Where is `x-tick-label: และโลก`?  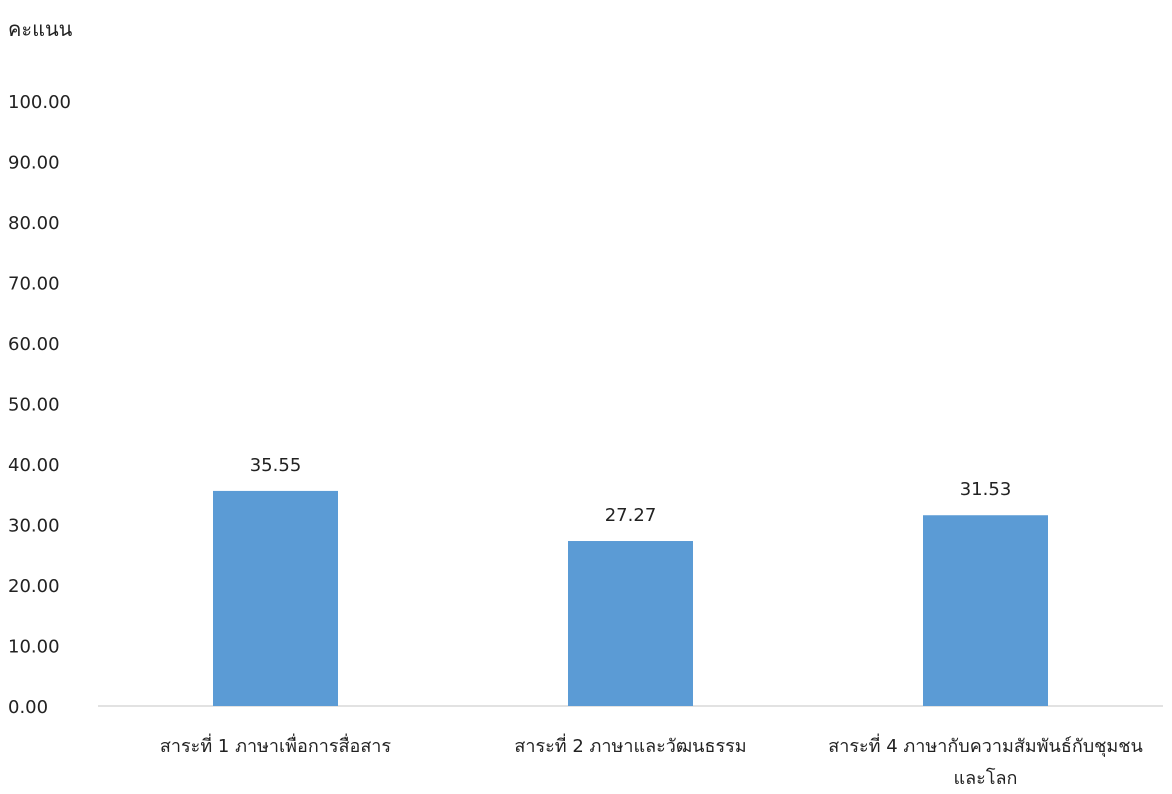 x-tick-label: และโลก is located at coordinates (986, 778).